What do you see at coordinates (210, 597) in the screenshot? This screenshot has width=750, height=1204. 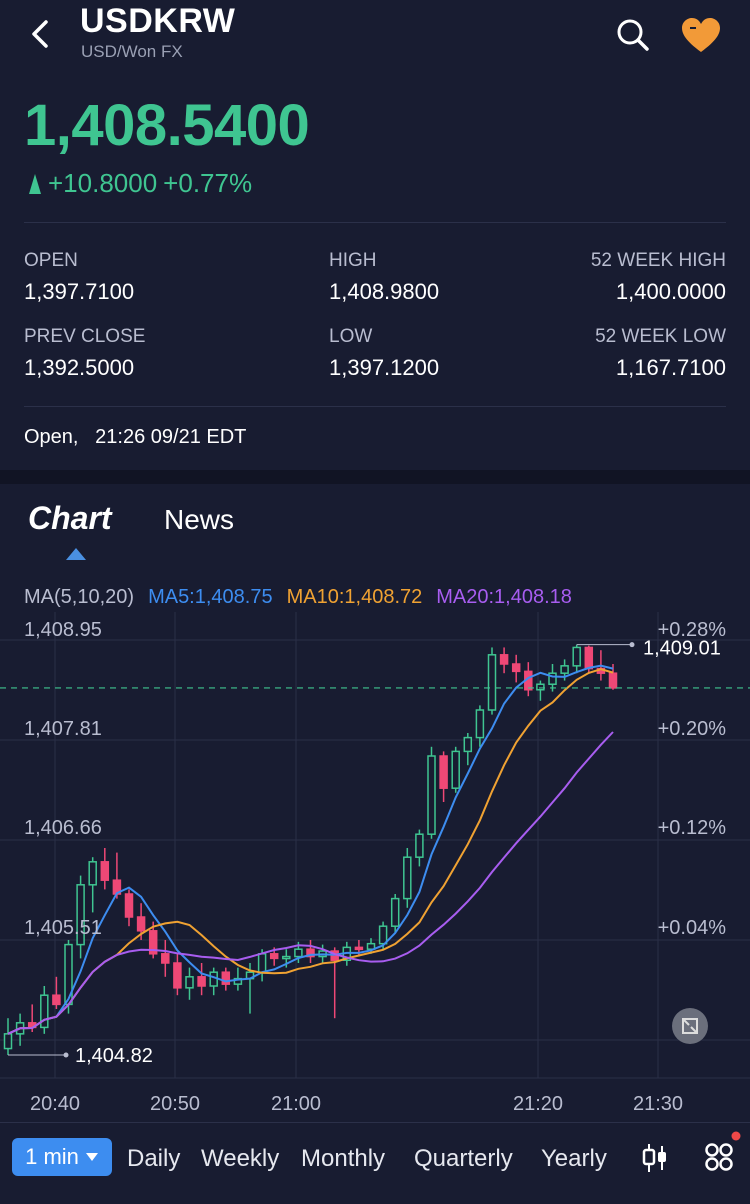 I see `ma5-value: MA5:1,408.75` at bounding box center [210, 597].